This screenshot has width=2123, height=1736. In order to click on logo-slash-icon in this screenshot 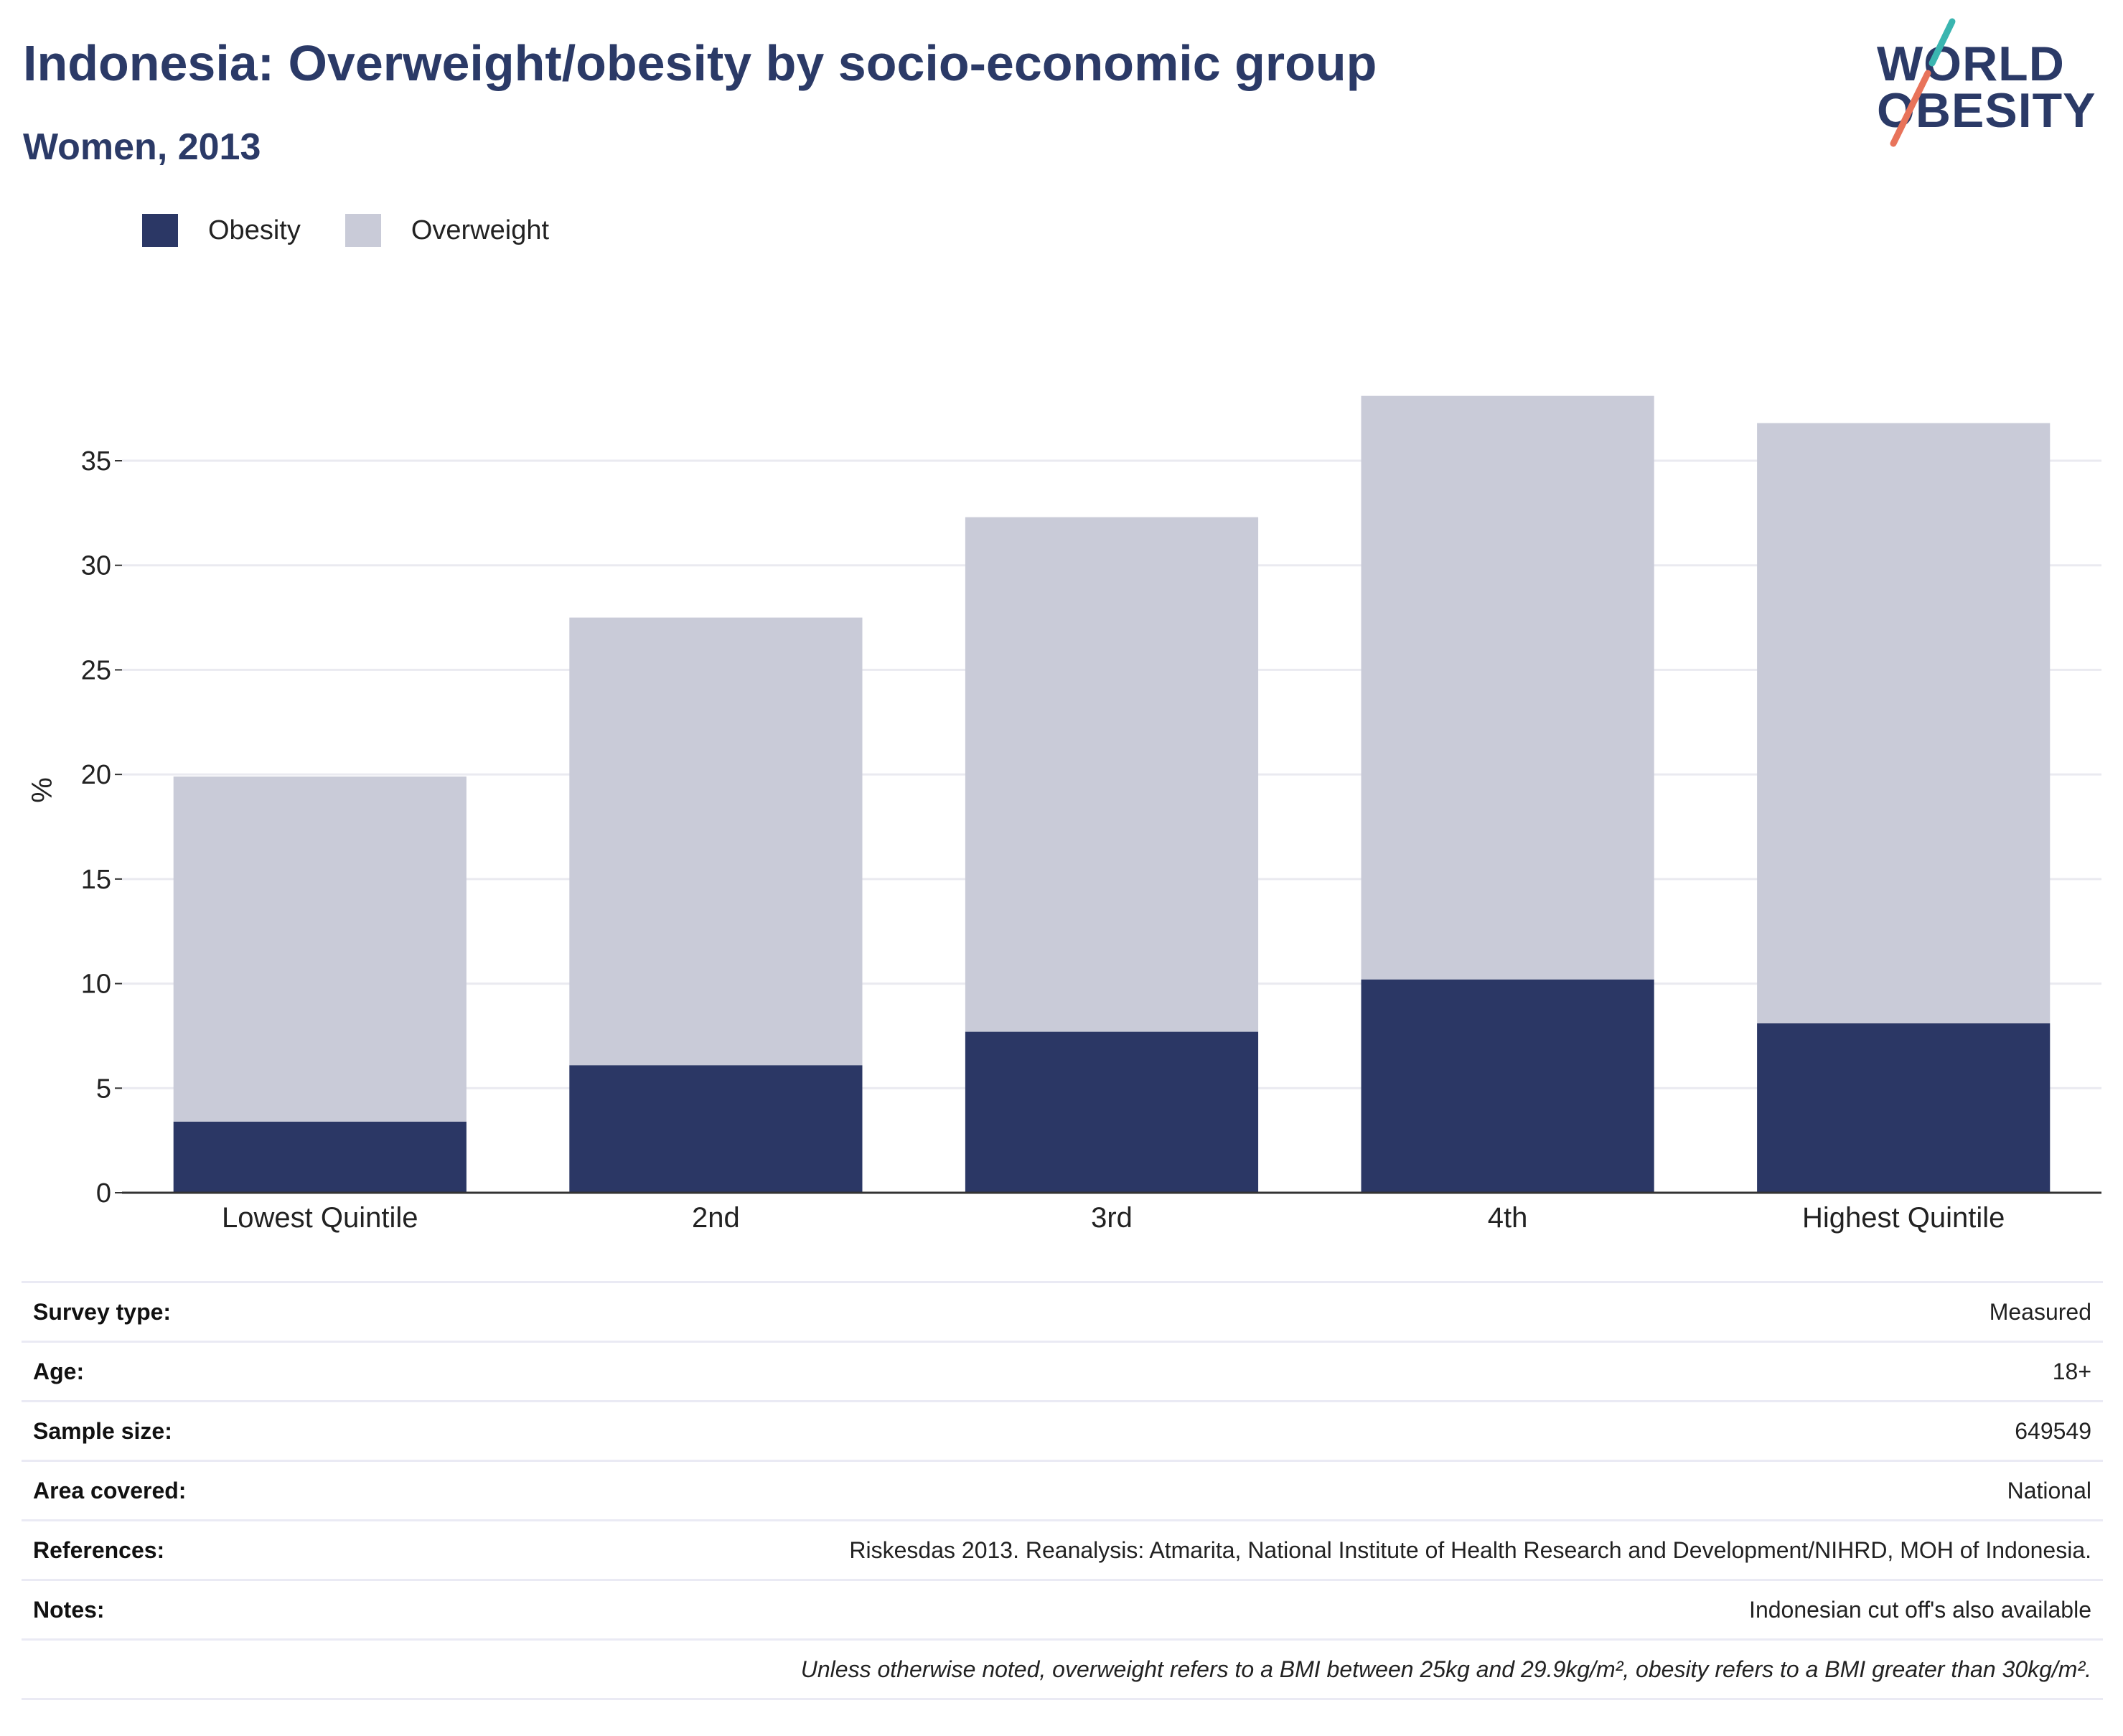, I will do `click(1923, 82)`.